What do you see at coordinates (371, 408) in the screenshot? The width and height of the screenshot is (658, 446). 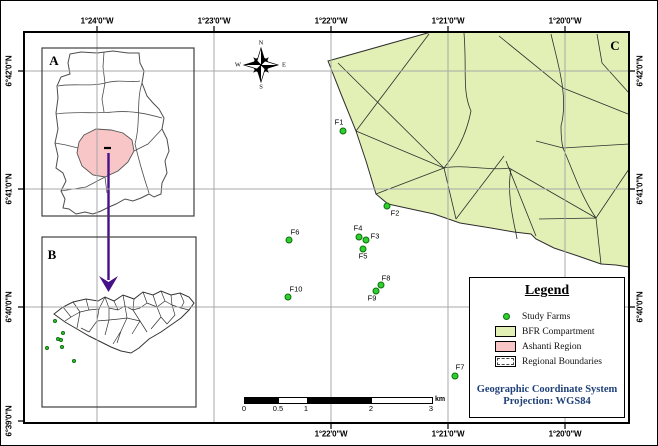 I see `scale-bar-tick-label: 2` at bounding box center [371, 408].